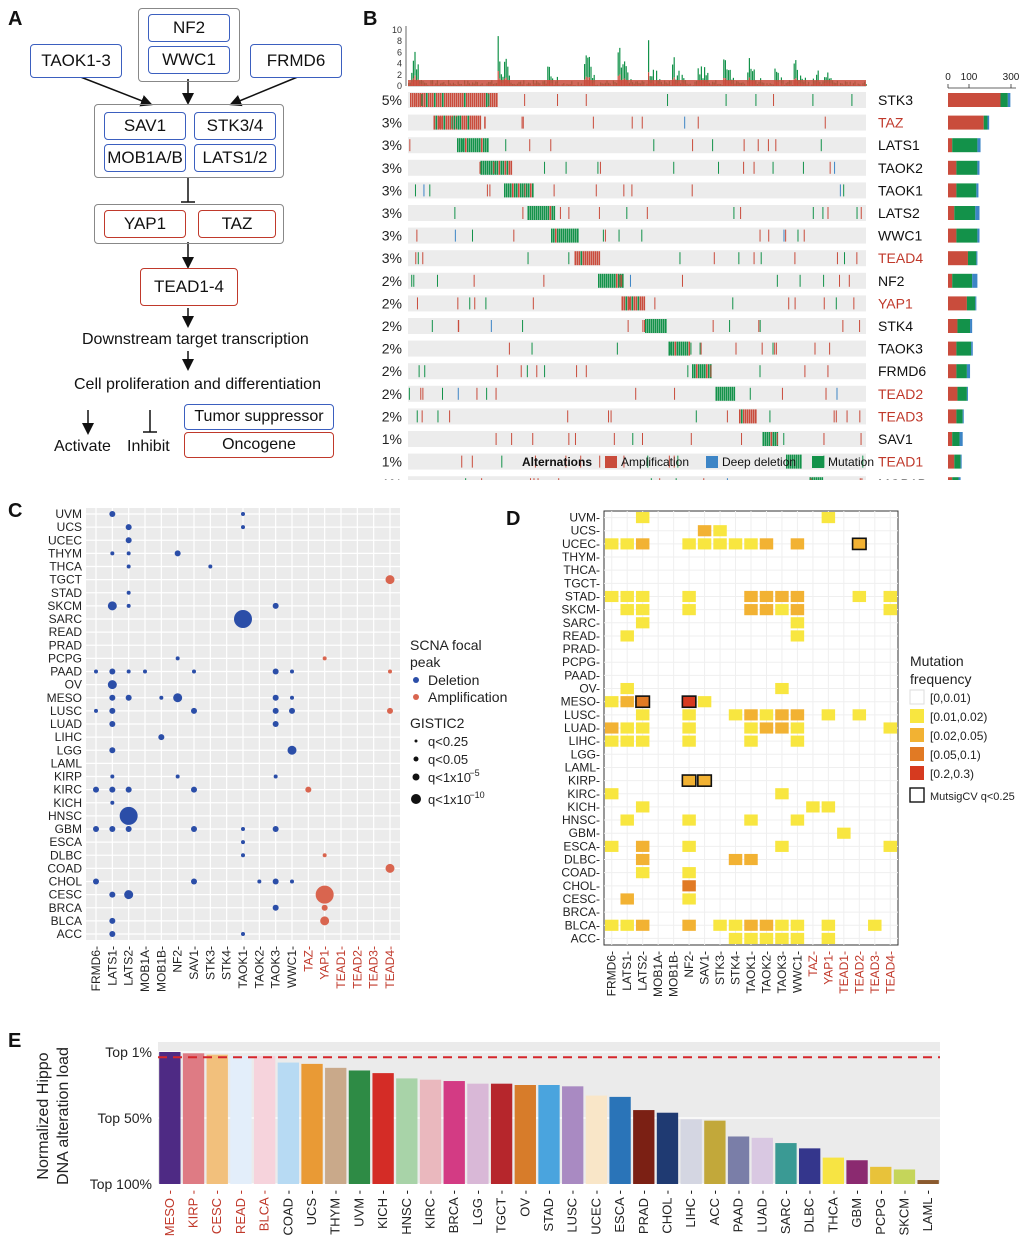  I want to click on box-taz: TAZ, so click(237, 224).